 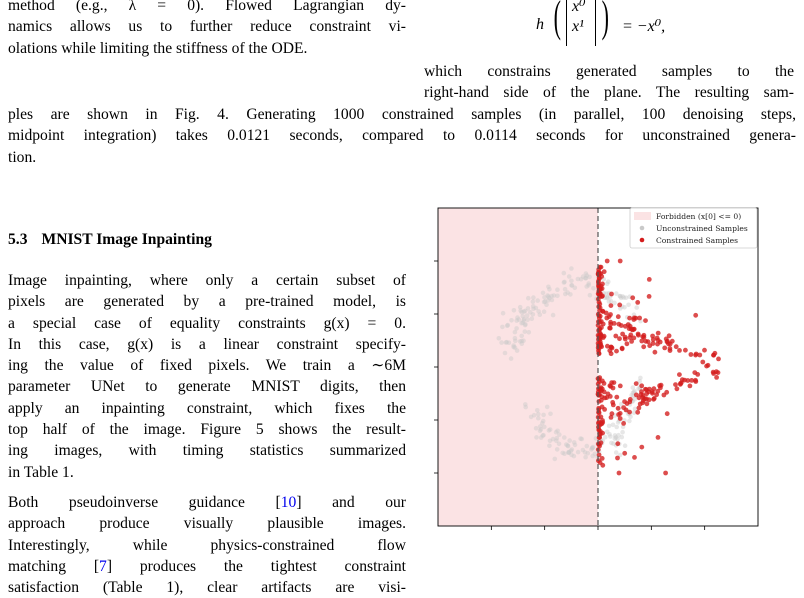 What do you see at coordinates (698, 216) in the screenshot?
I see `legend-forbidden-label: Forbidden (x[0] <= 0)` at bounding box center [698, 216].